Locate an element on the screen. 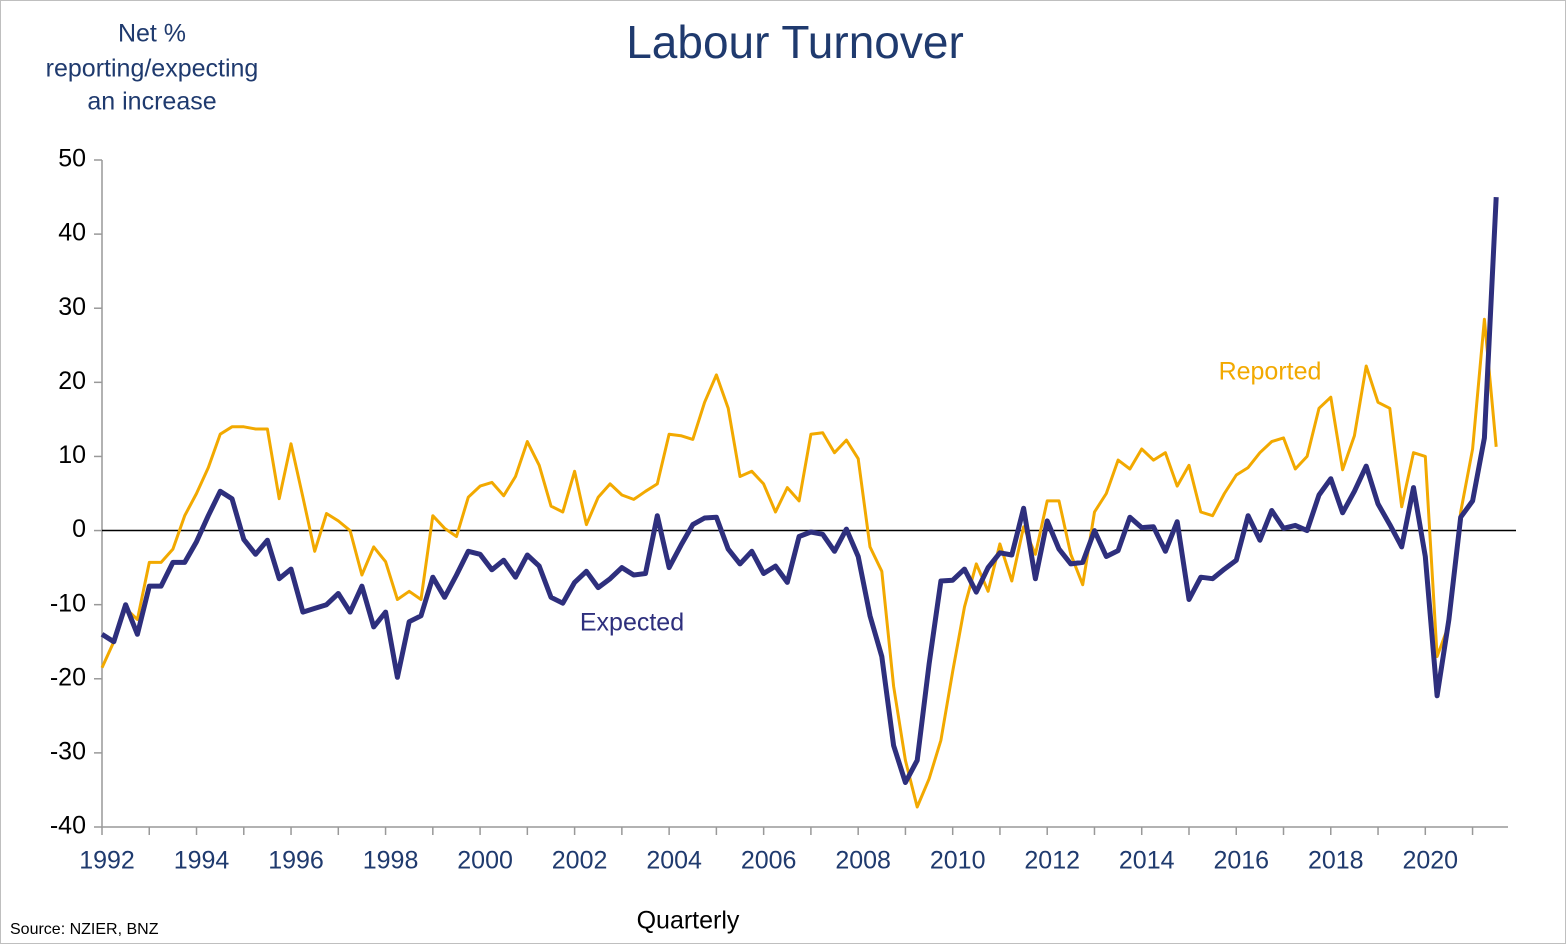  x-axis-label: Quarterly is located at coordinates (688, 921).